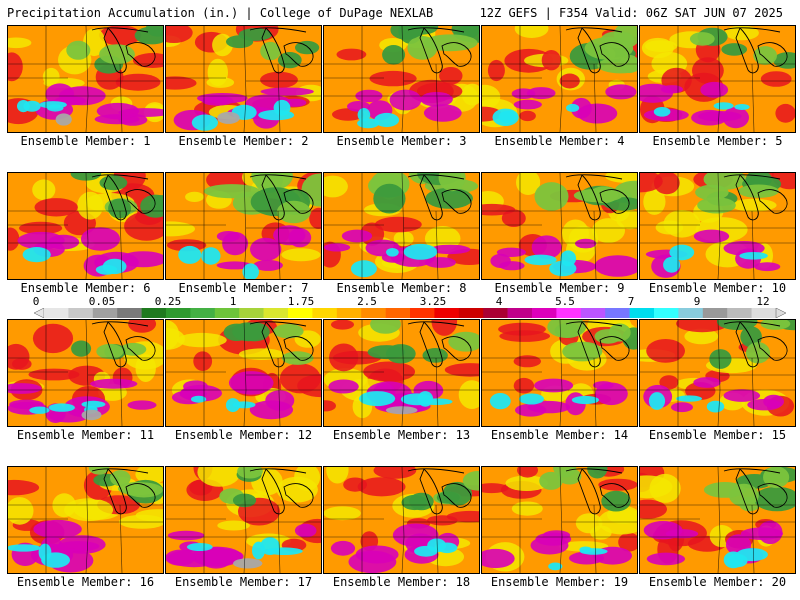 This screenshot has width=800, height=600. What do you see at coordinates (717, 582) in the screenshot?
I see `ensemble-member-label: Ensemble Member: 20` at bounding box center [717, 582].